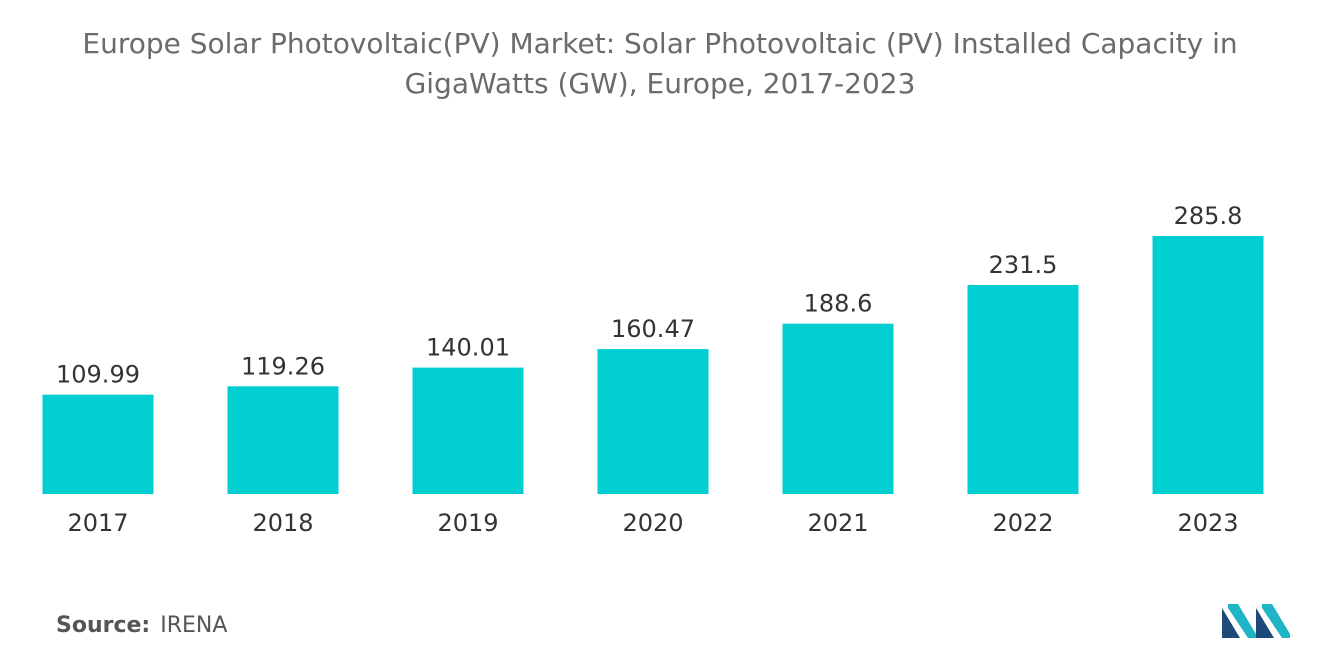  I want to click on x-axis-tick-labels: 2017 2018 2019 2020 2021 2022 2023, so click(652, 523).